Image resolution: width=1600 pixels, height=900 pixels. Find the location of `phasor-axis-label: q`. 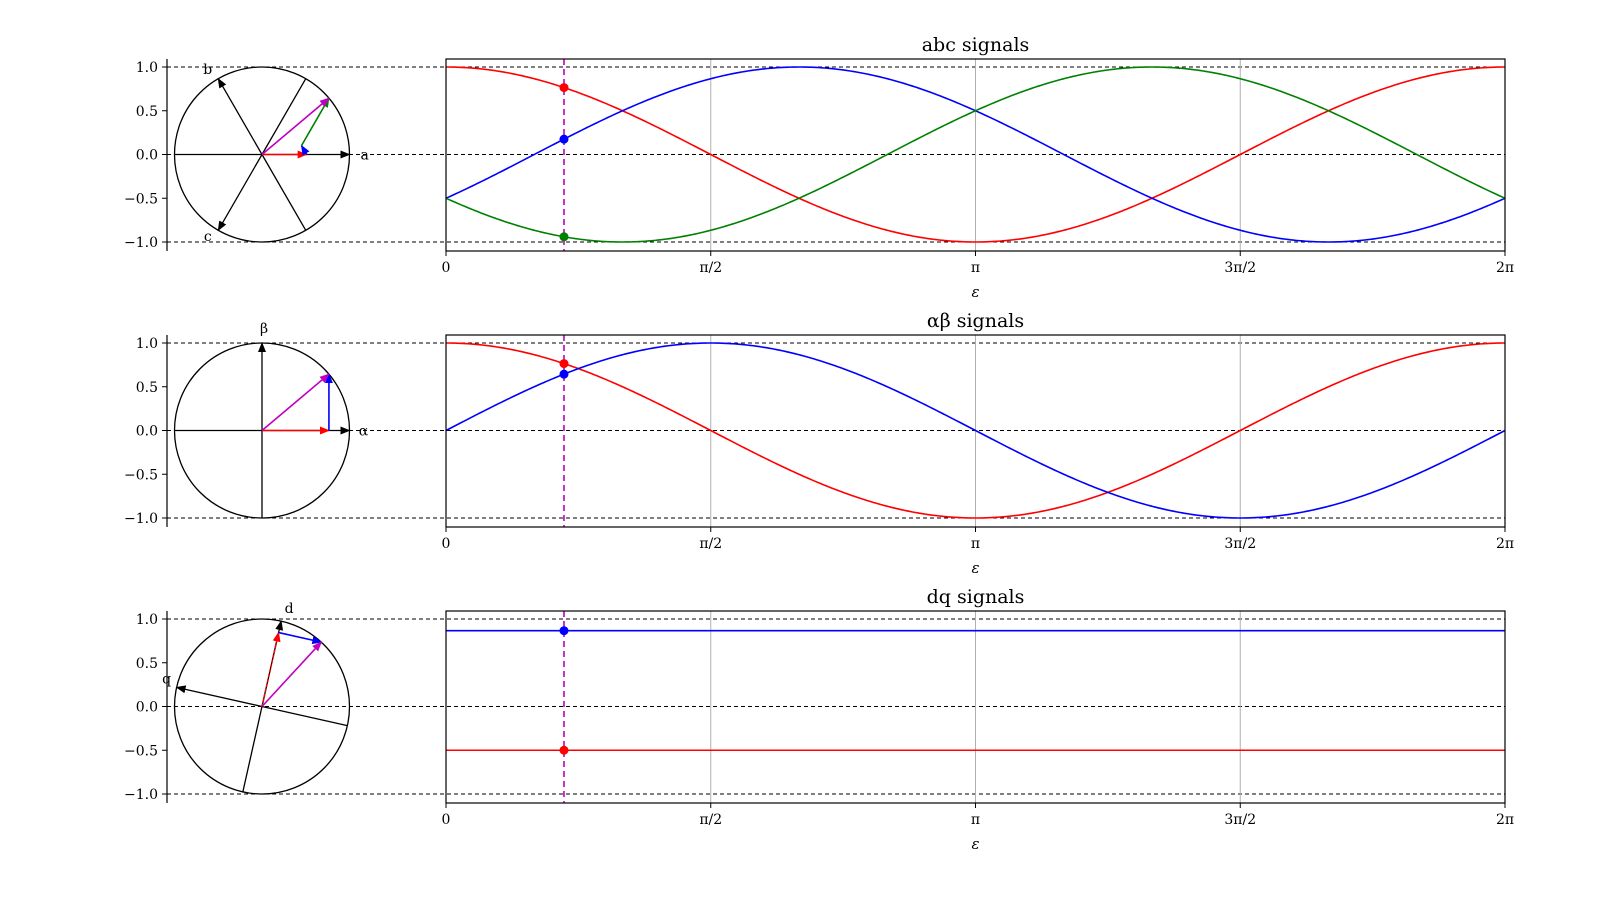

phasor-axis-label: q is located at coordinates (166, 679).